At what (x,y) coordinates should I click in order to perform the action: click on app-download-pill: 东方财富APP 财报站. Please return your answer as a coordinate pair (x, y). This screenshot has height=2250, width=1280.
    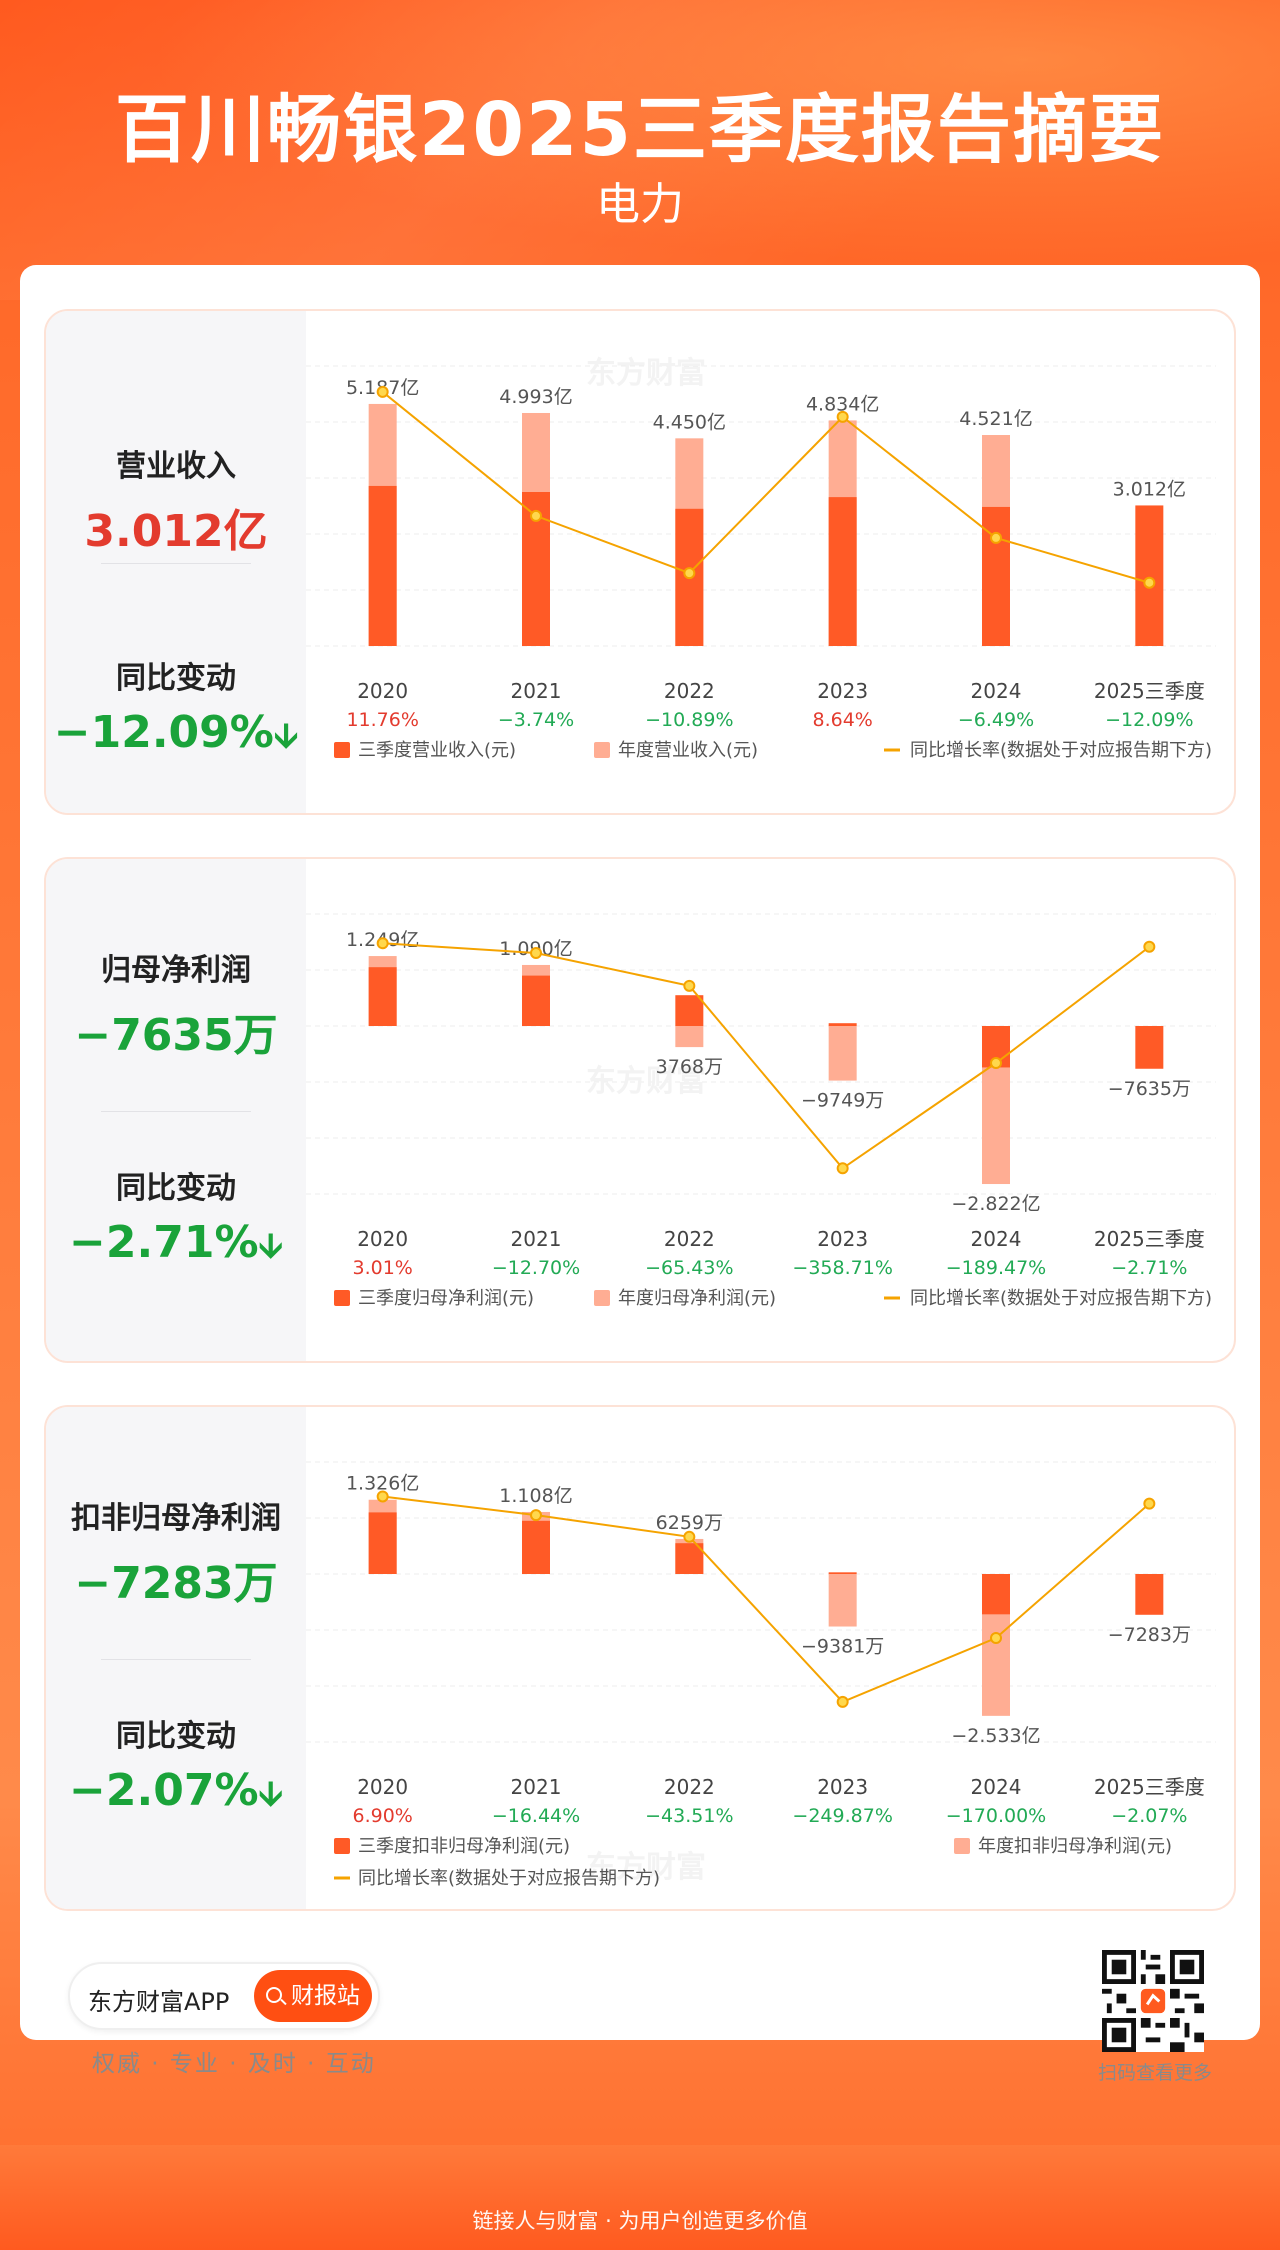
    Looking at the image, I should click on (224, 1996).